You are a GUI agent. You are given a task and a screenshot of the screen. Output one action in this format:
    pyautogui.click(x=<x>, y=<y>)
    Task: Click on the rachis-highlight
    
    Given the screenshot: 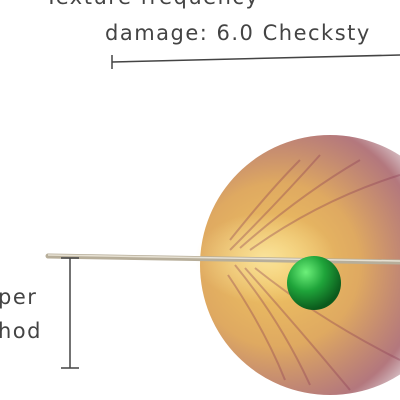 What is the action you would take?
    pyautogui.click(x=223, y=258)
    